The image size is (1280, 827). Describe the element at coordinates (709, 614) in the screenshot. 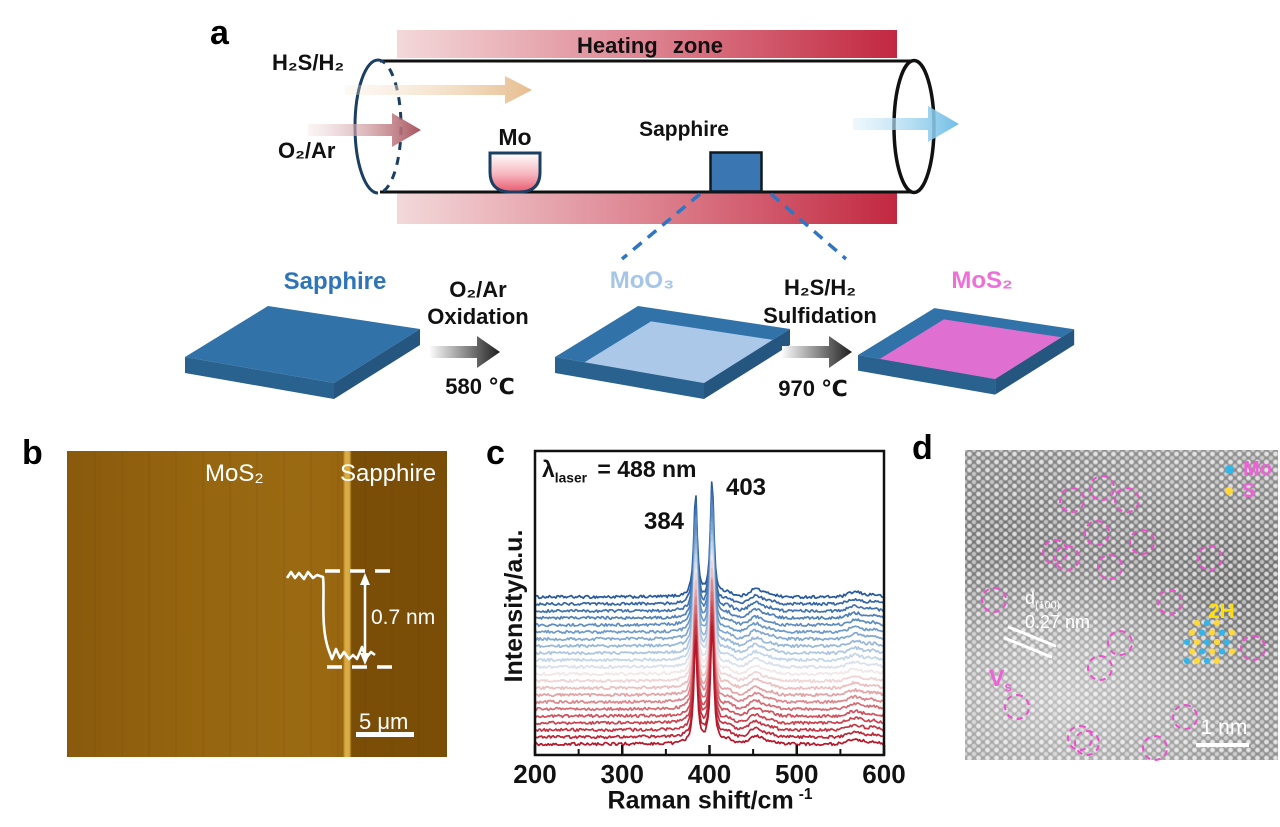

I see `raman-traces` at that location.